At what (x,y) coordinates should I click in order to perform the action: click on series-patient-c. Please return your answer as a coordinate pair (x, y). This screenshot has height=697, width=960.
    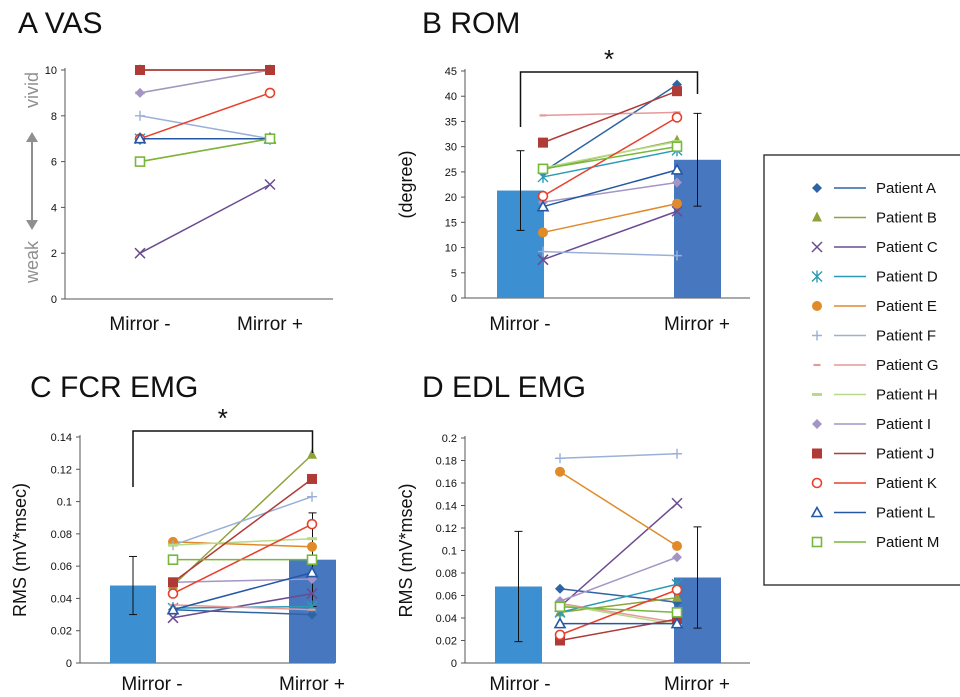
    Looking at the image, I should click on (610, 235).